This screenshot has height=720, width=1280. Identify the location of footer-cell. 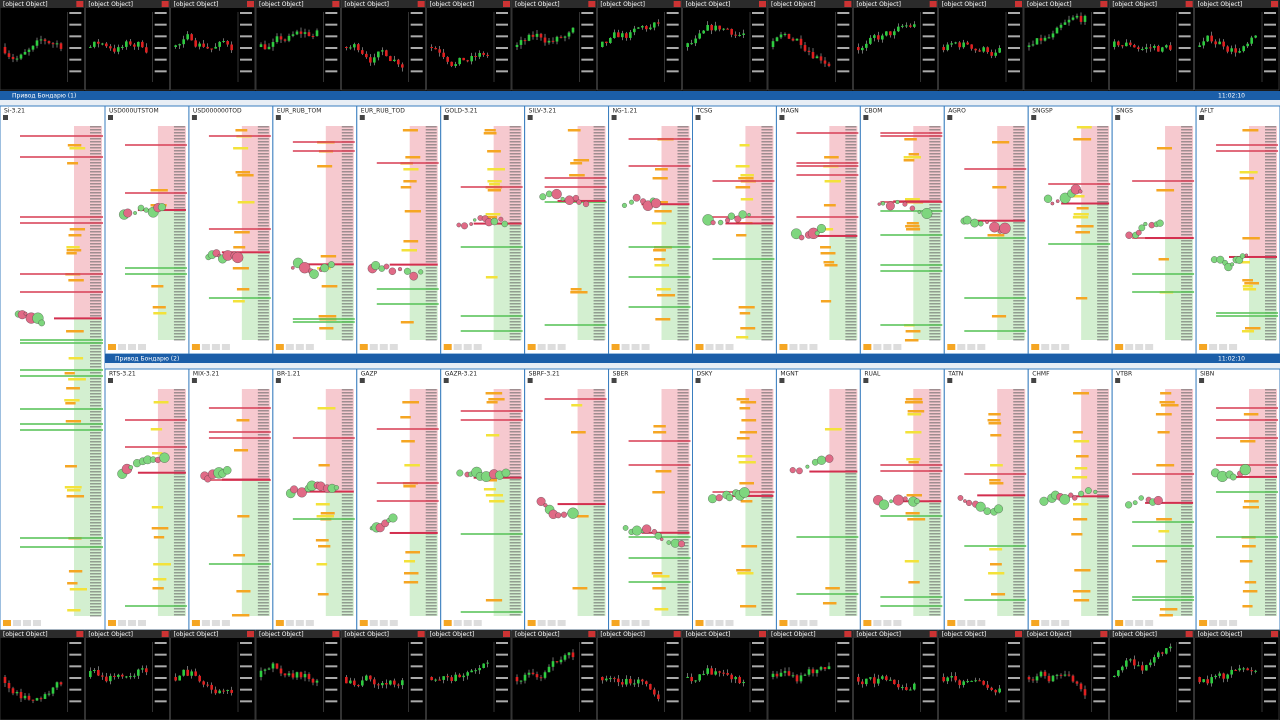
(1223, 347).